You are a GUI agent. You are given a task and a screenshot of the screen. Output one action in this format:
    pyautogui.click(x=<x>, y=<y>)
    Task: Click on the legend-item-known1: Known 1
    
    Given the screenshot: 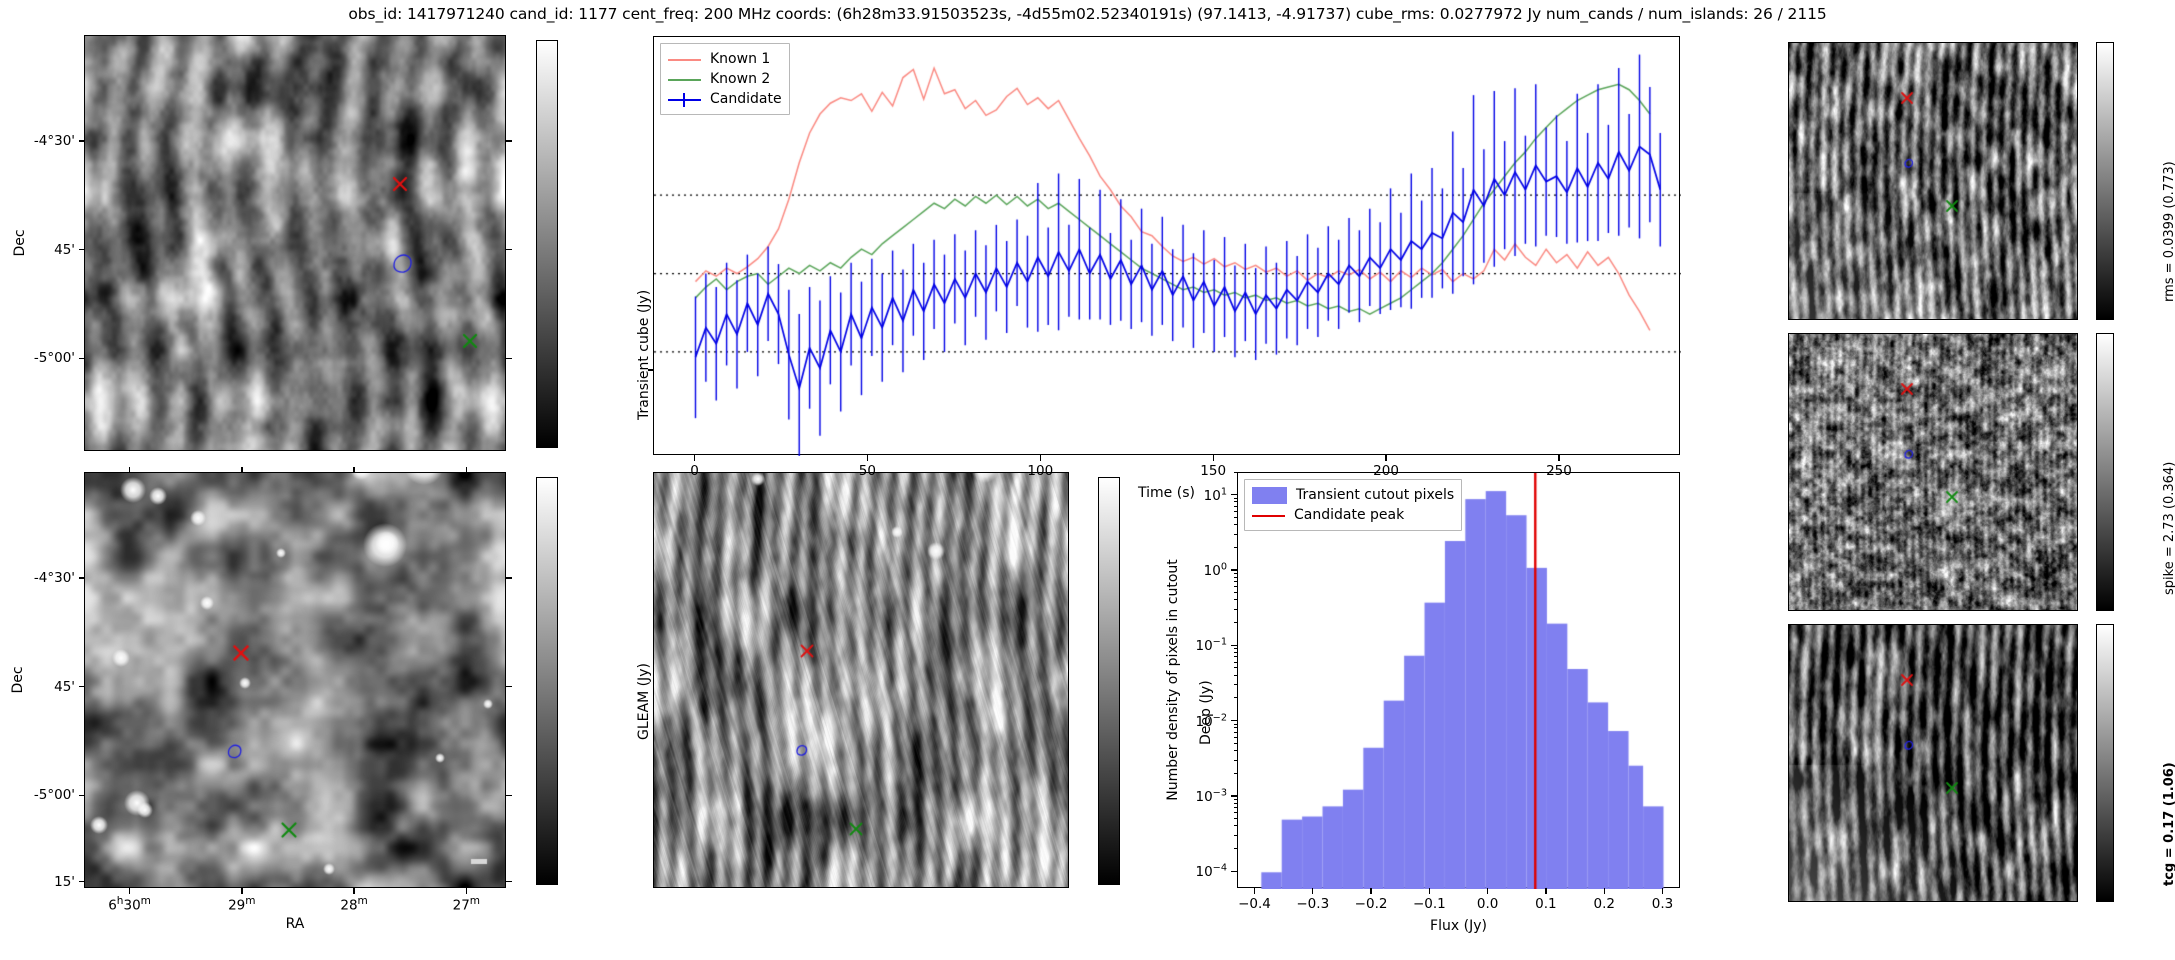 What is the action you would take?
    pyautogui.click(x=724, y=59)
    